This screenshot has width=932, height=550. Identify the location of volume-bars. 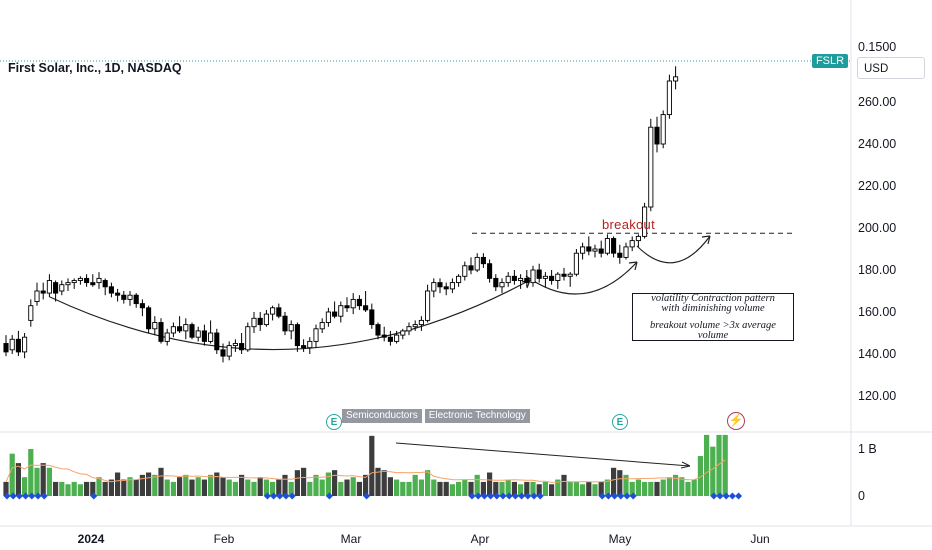
(365, 465).